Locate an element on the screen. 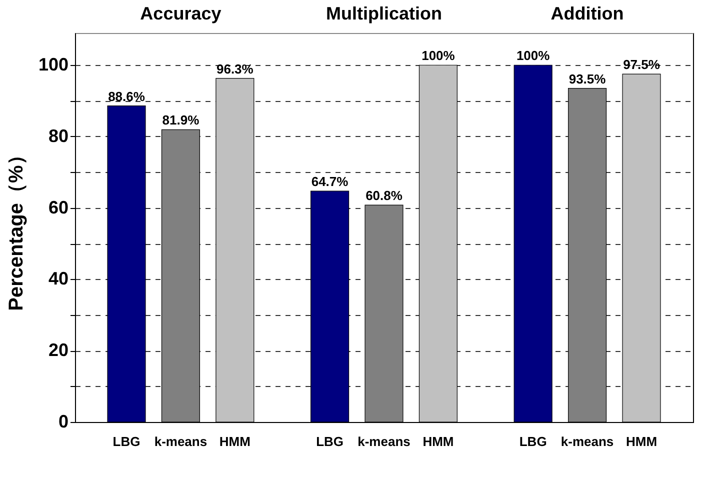  data-label: 60.8% is located at coordinates (384, 196).